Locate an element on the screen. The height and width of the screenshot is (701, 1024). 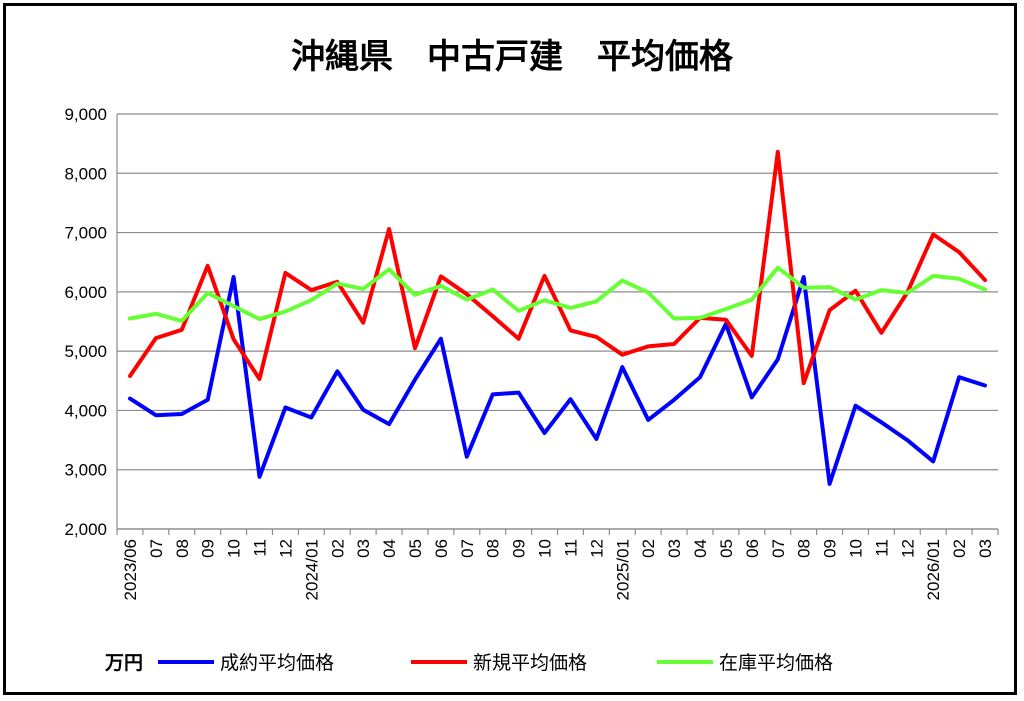
x-tick-label: 2023/06 is located at coordinates (130, 569).